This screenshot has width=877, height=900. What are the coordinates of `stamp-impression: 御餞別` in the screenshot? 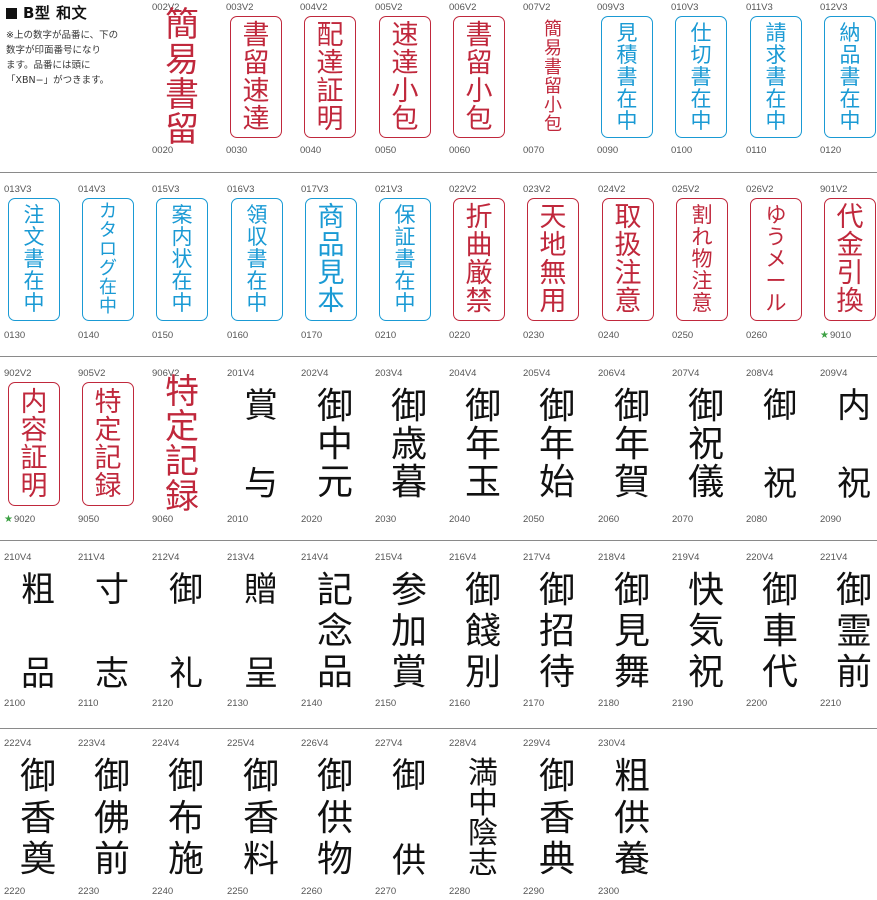 It's located at (482, 631).